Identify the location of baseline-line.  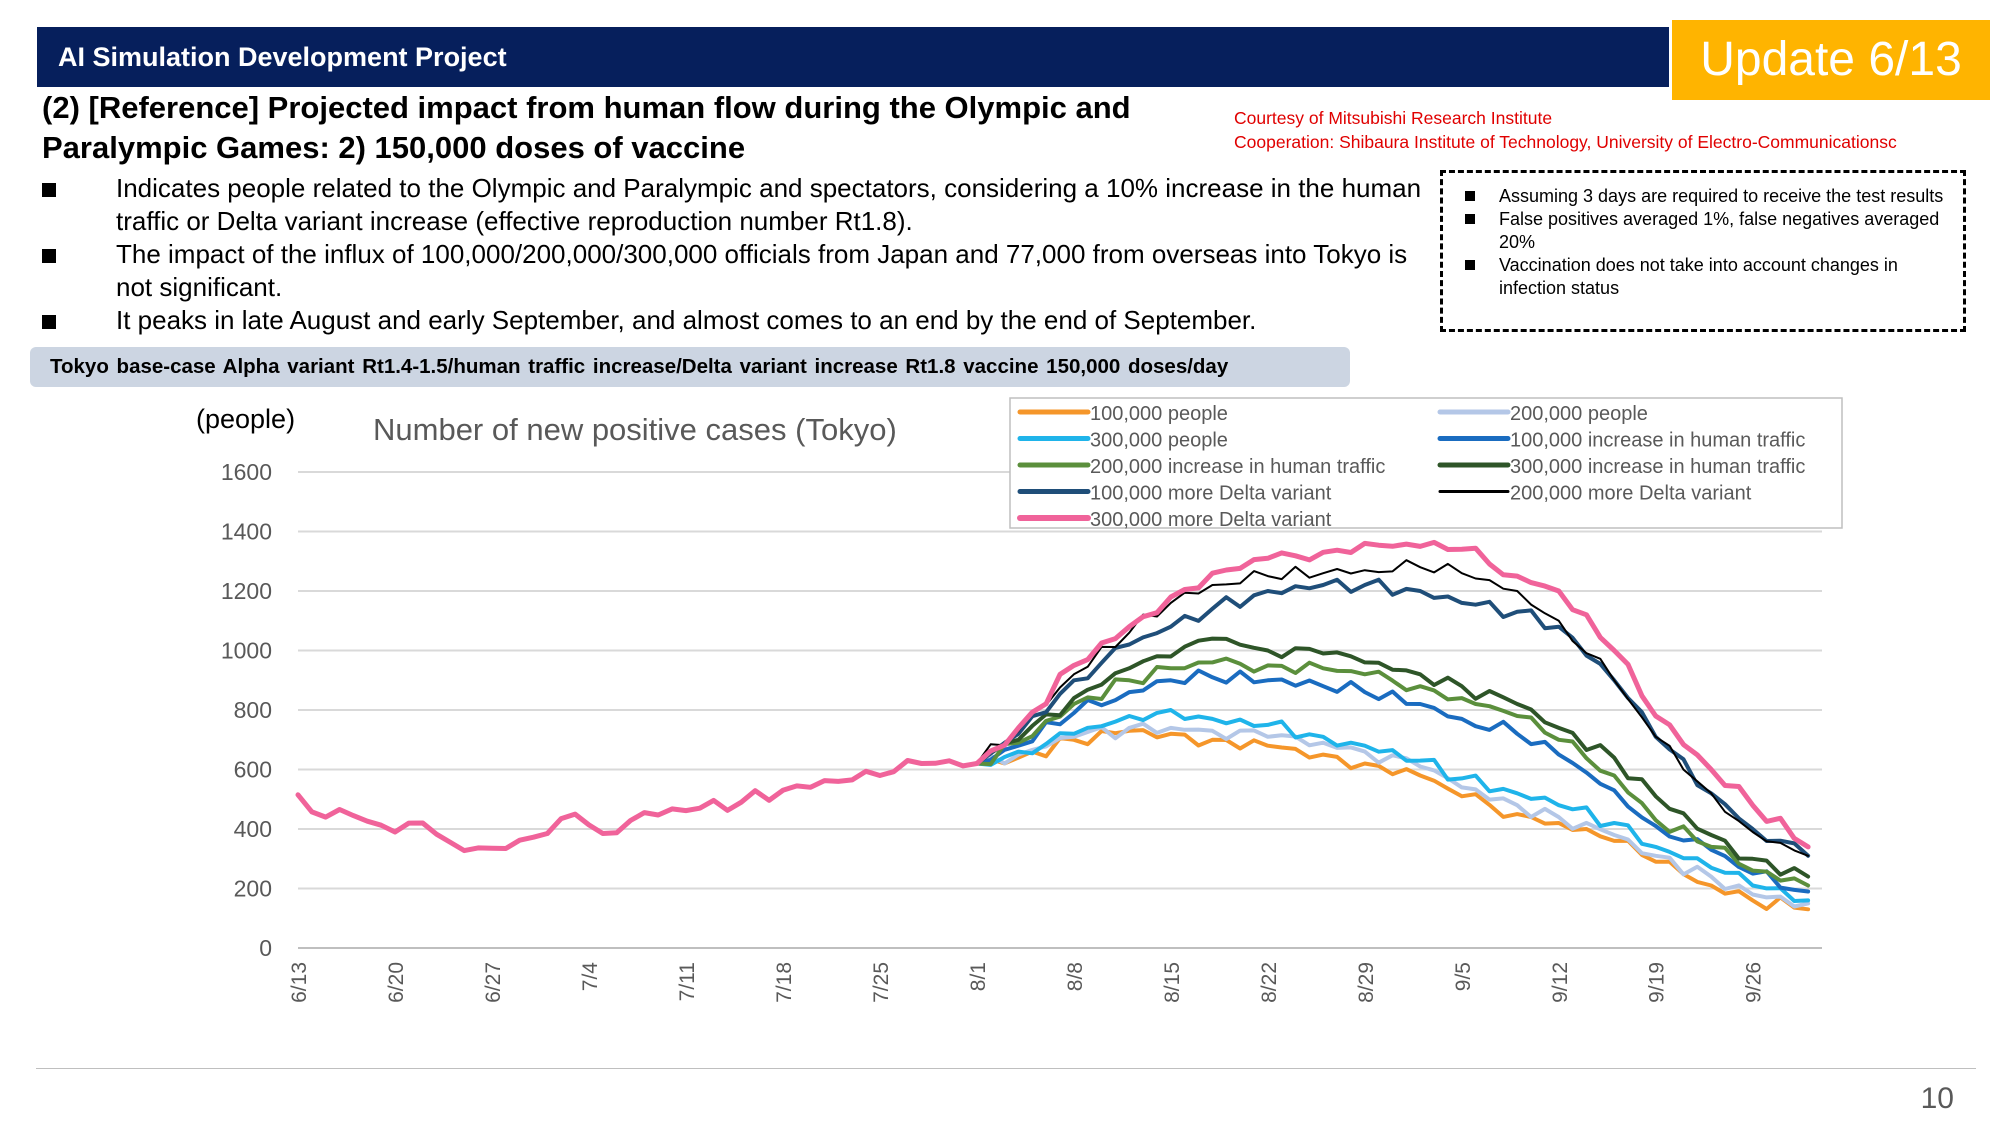
(637, 806).